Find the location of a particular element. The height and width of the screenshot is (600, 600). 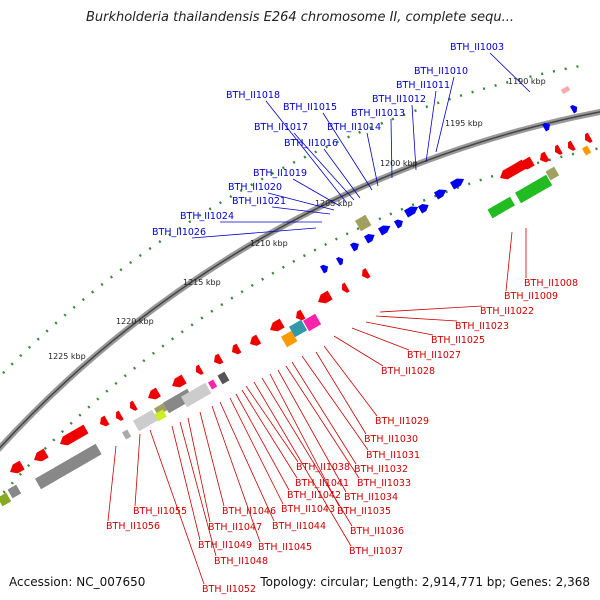

lower-gene-label: BTH_II1029 is located at coordinates (402, 421).